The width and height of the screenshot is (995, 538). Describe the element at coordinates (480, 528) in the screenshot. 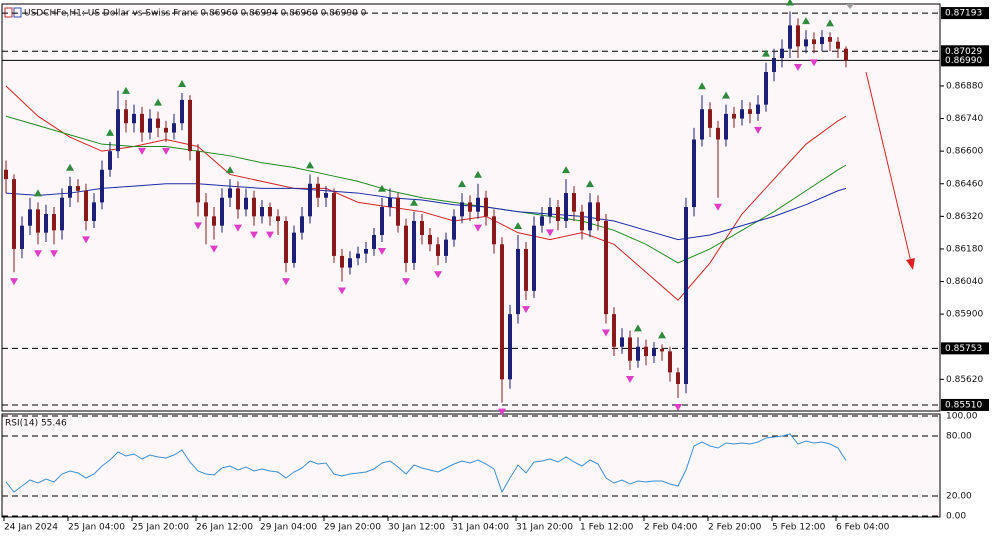

I see `x-tick-label: 31 Jan 04:00` at that location.